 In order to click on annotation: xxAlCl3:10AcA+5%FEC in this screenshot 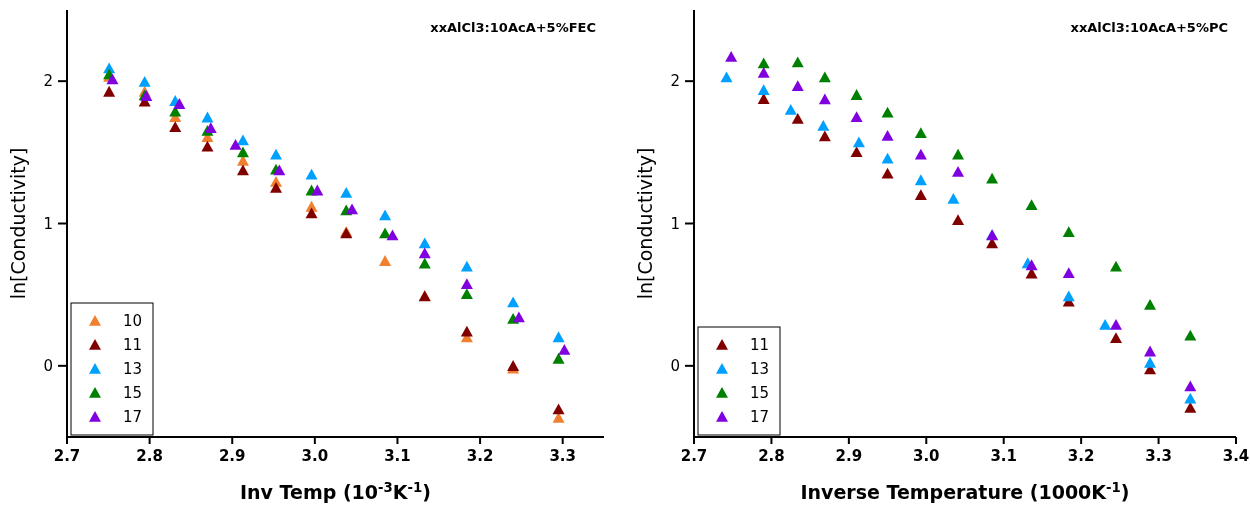, I will do `click(513, 27)`.